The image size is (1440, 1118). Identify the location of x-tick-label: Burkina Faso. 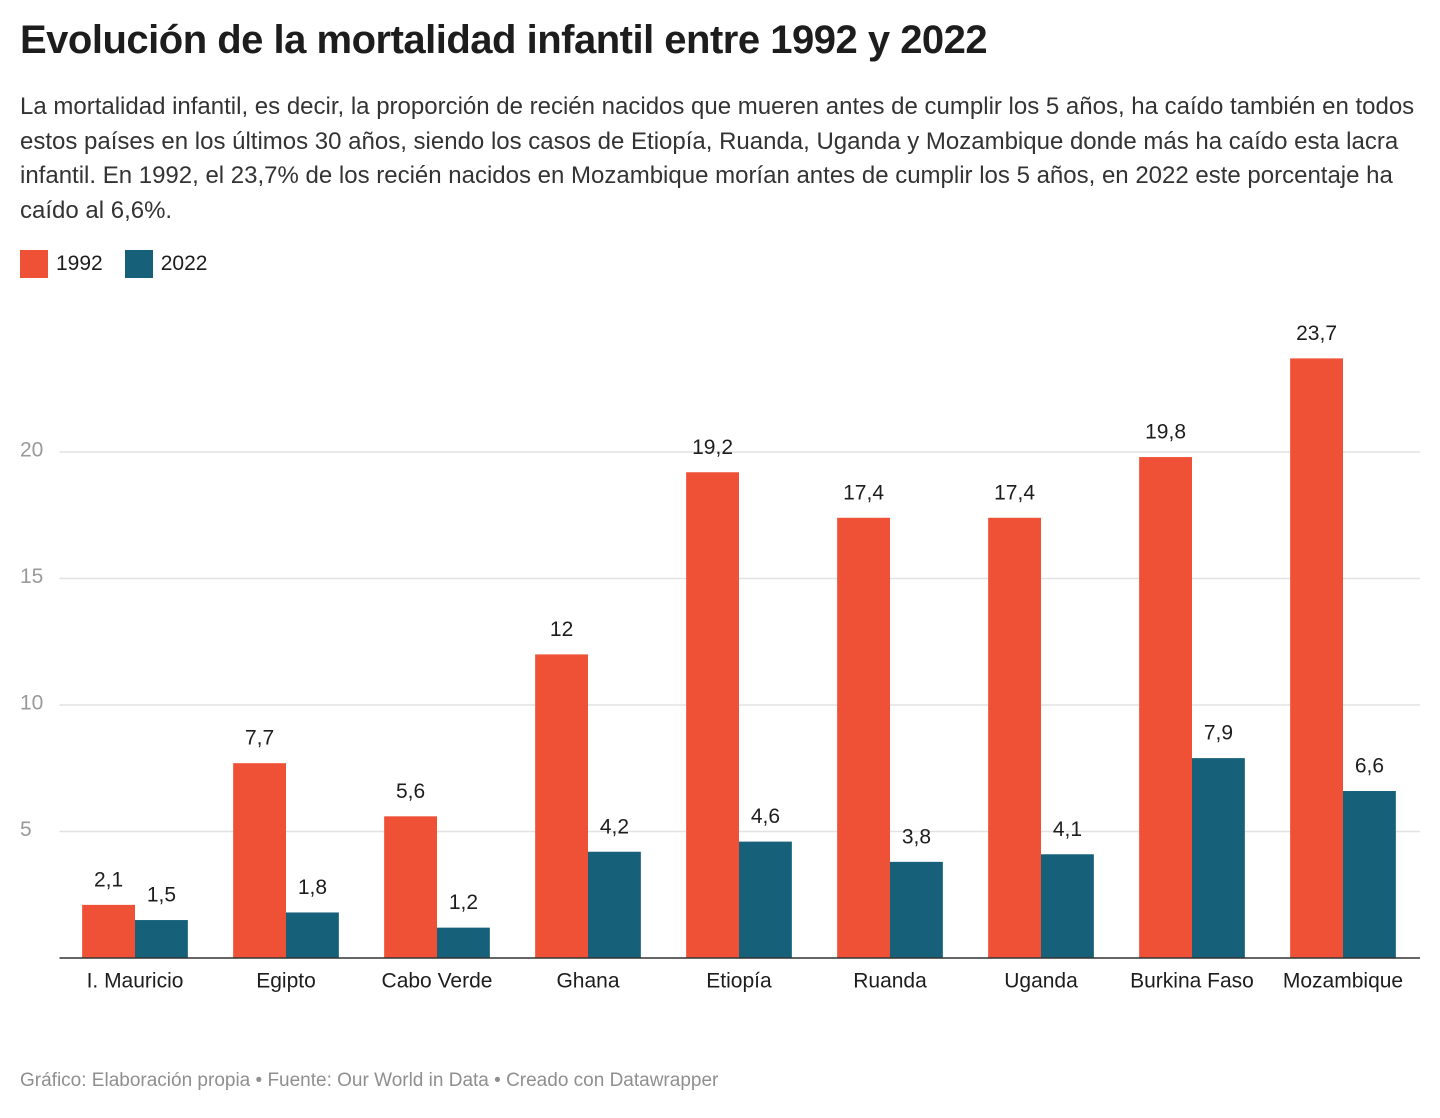
(1192, 981).